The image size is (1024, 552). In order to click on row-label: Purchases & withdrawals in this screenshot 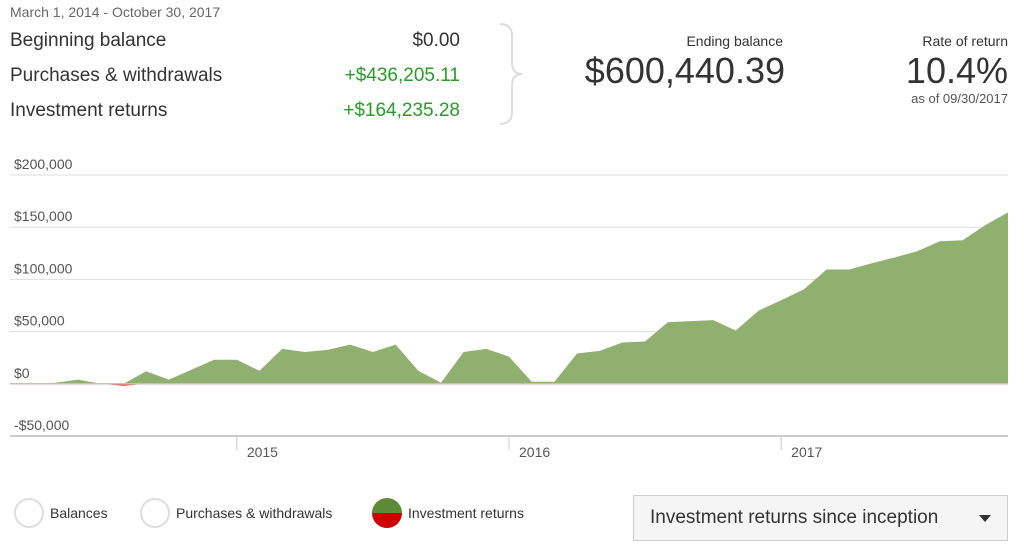, I will do `click(116, 75)`.